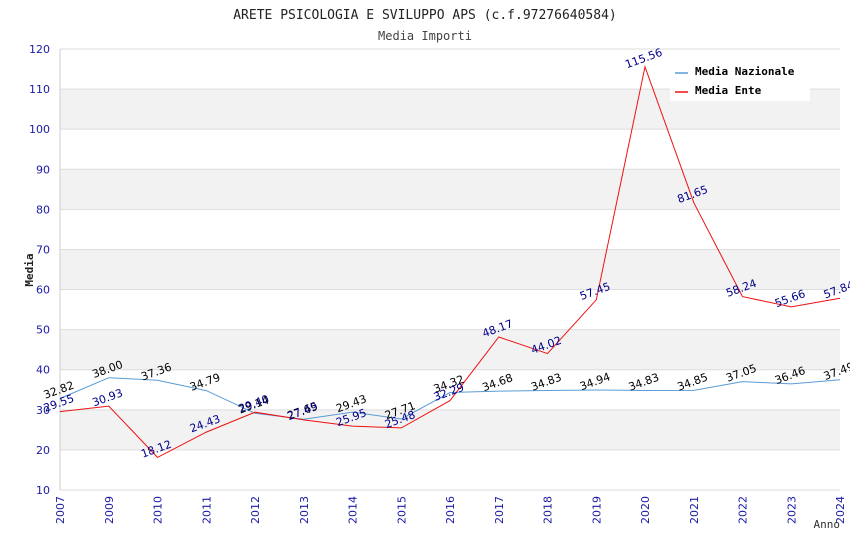 Image resolution: width=850 pixels, height=550 pixels. I want to click on series-line-media-nazionale, so click(450, 398).